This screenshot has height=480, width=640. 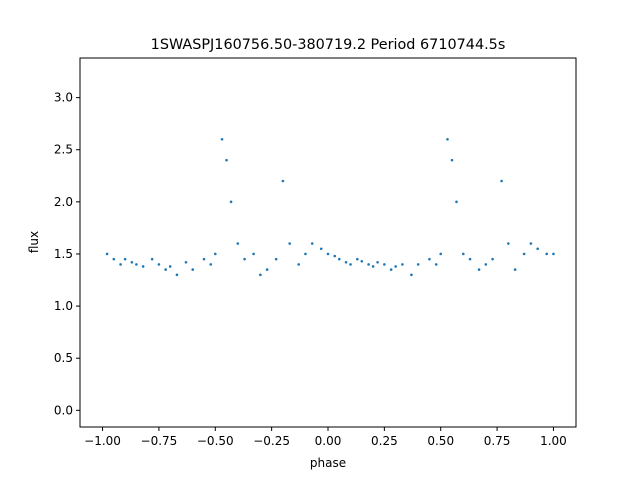 What do you see at coordinates (63, 410) in the screenshot?
I see `y-tick-label: 0.0` at bounding box center [63, 410].